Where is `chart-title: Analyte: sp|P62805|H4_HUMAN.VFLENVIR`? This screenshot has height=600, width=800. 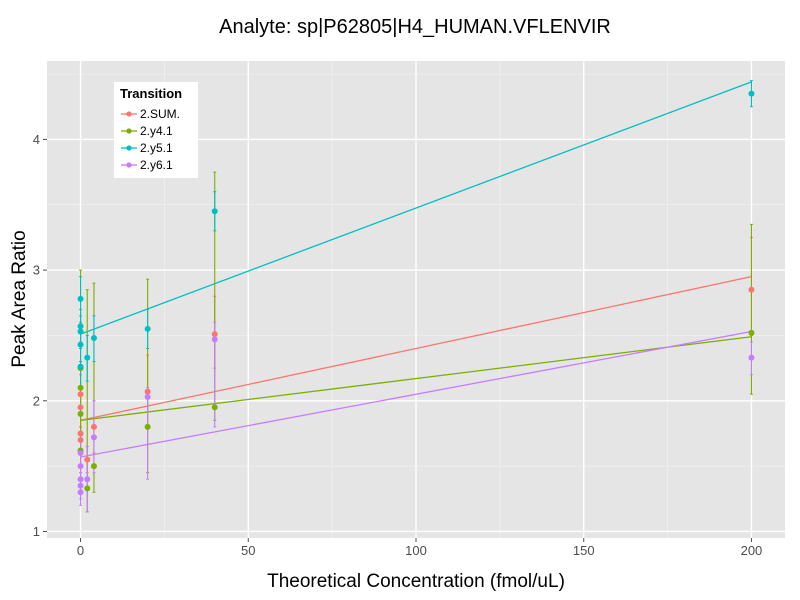
chart-title: Analyte: sp|P62805|H4_HUMAN.VFLENVIR is located at coordinates (415, 27).